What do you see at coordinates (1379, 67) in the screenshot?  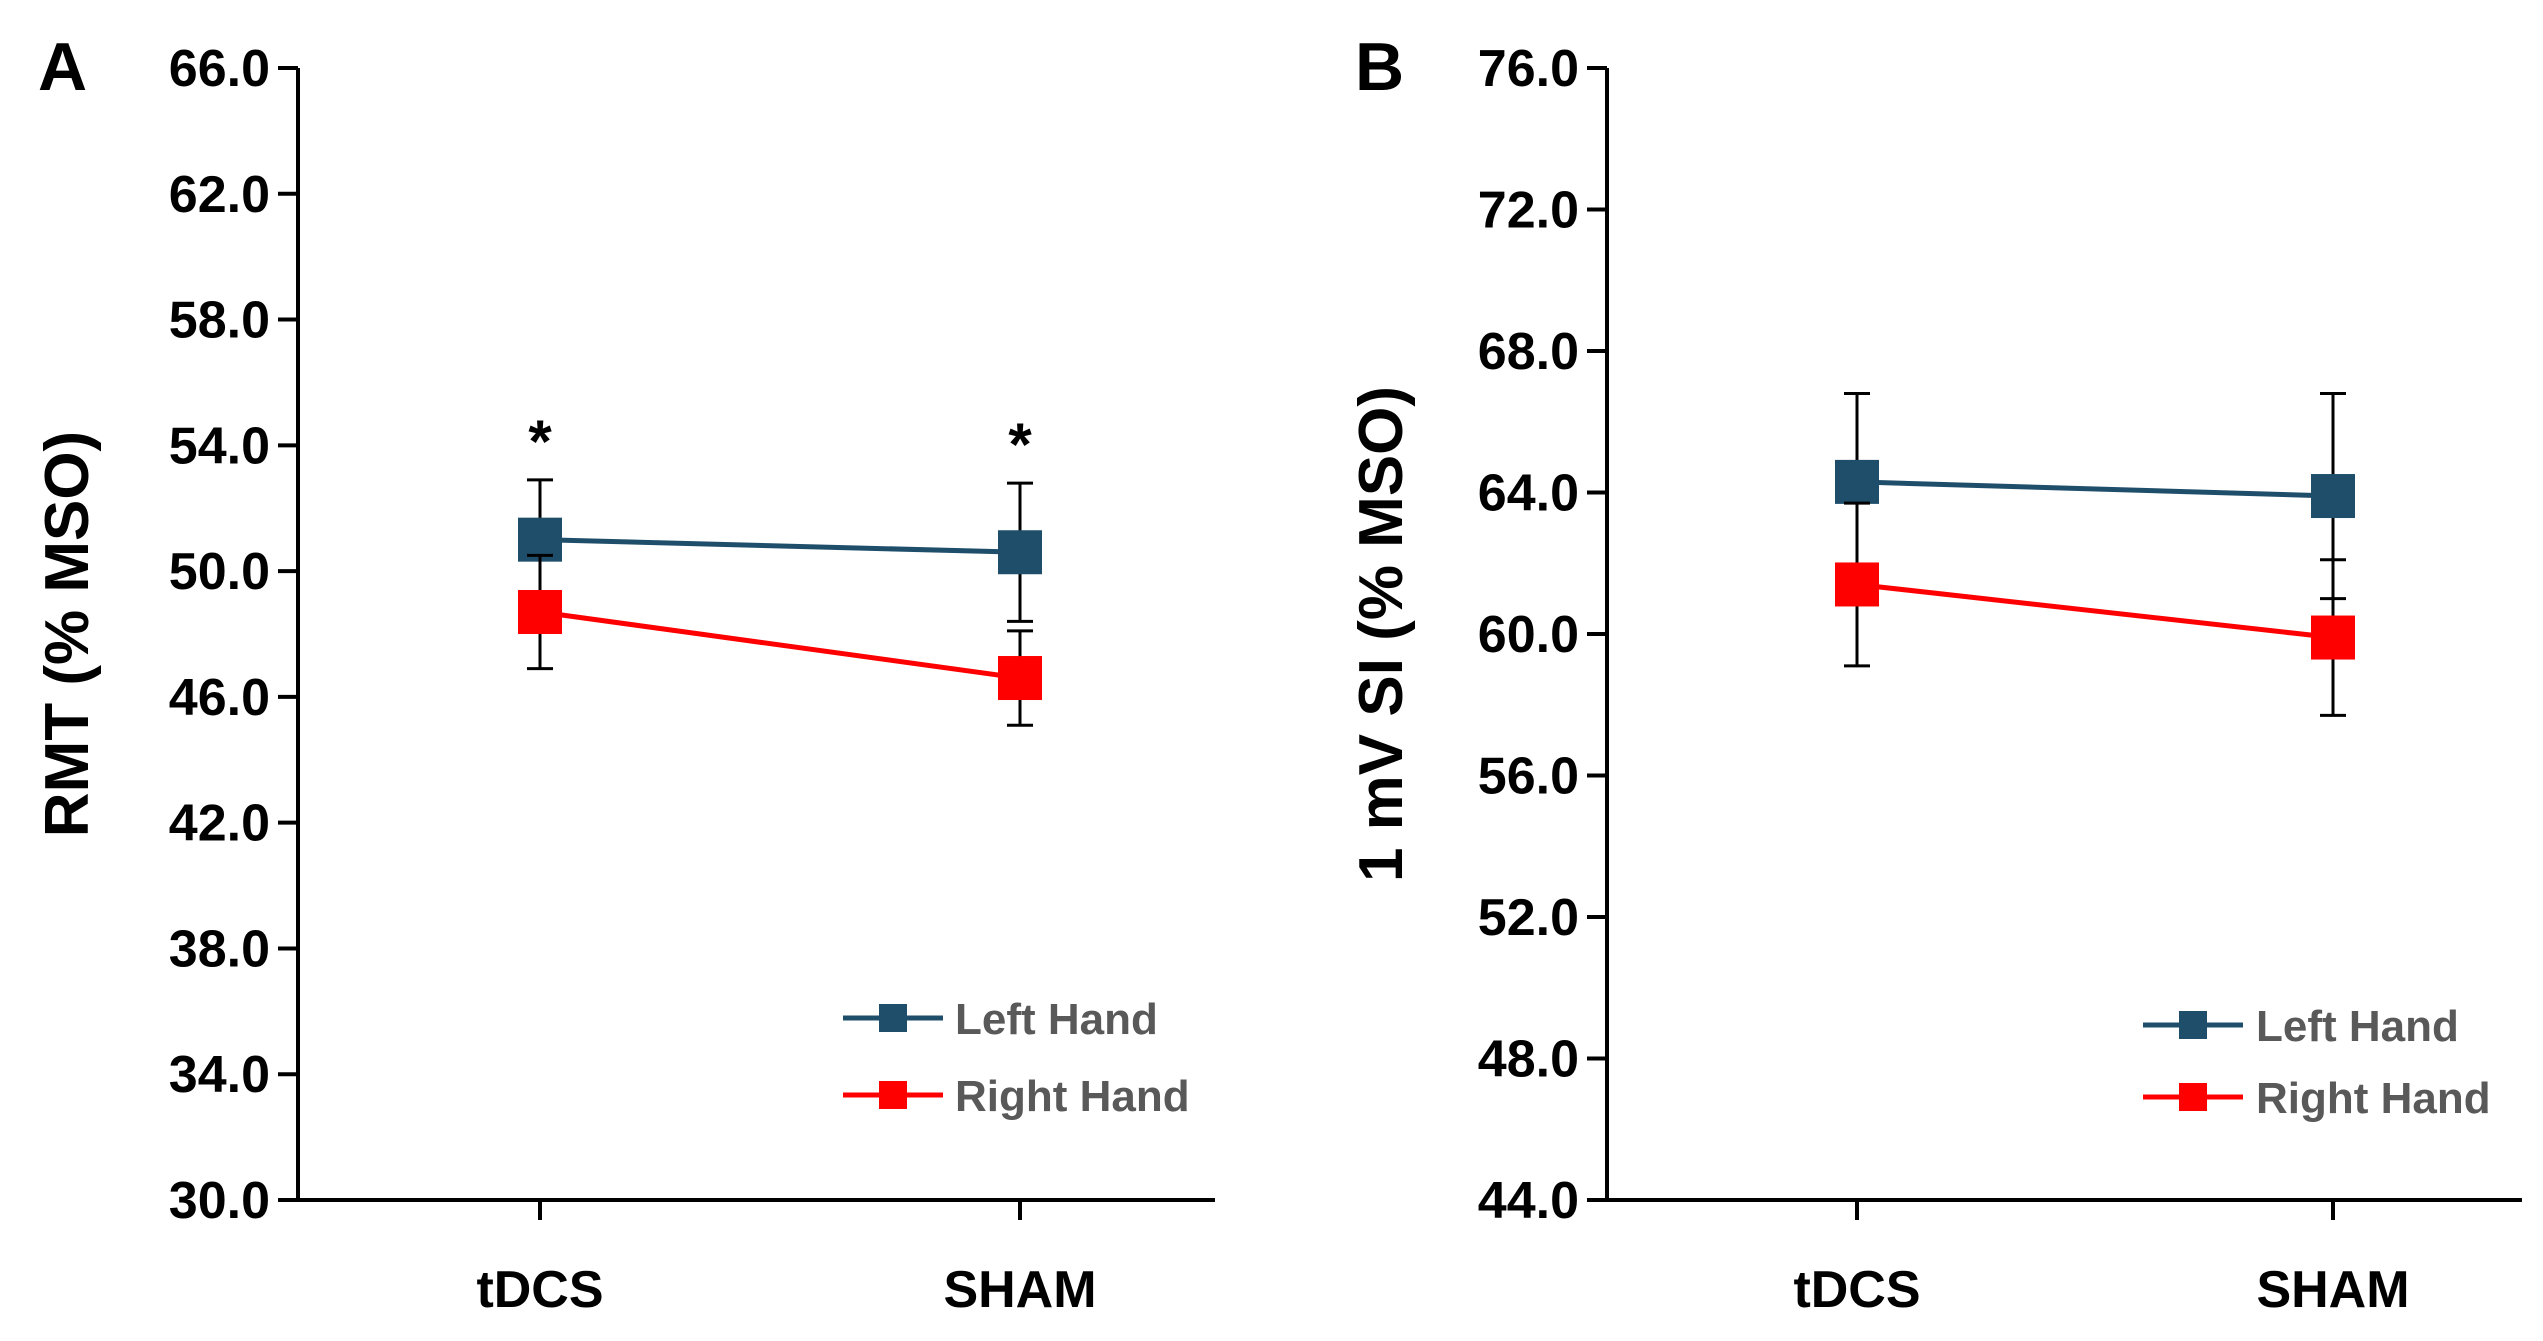 I see `panel-letter: B` at bounding box center [1379, 67].